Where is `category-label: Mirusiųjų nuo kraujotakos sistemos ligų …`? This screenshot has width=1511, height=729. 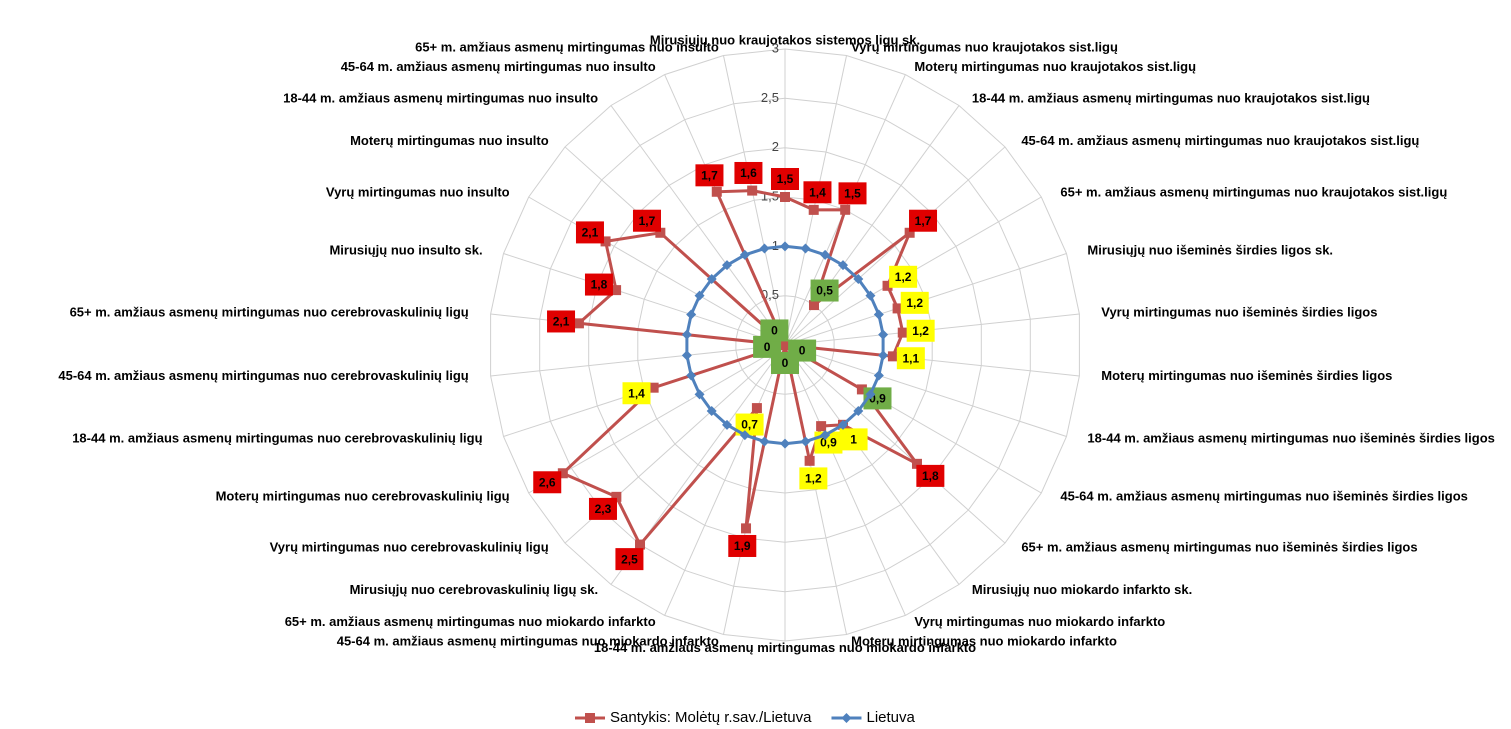 category-label: Mirusiųjų nuo kraujotakos sistemos ligų … is located at coordinates (785, 40).